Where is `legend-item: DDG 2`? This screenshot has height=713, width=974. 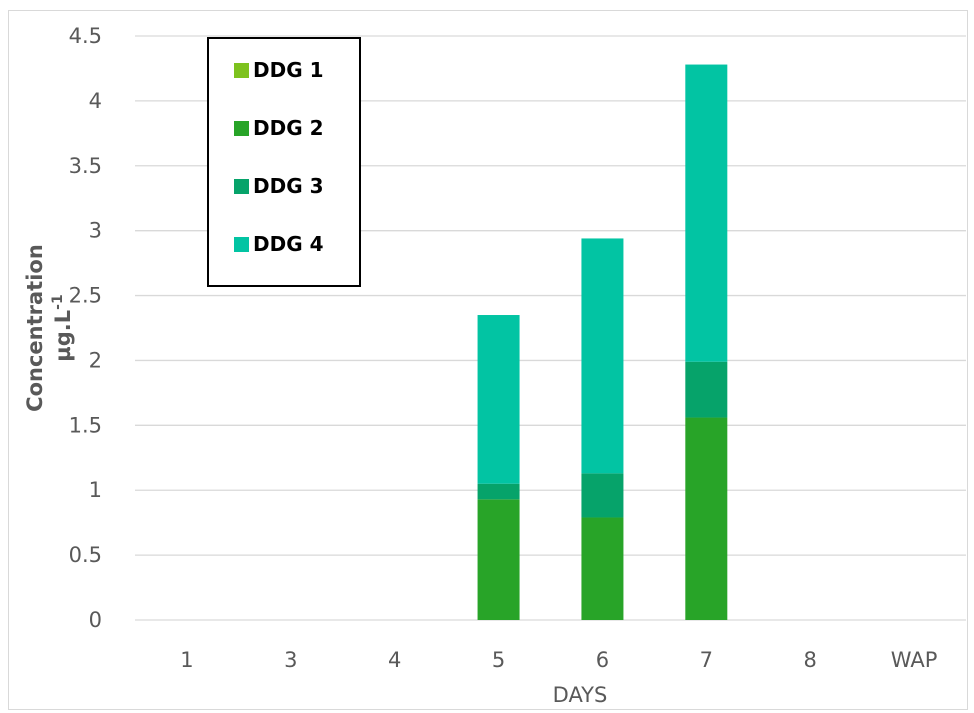 legend-item: DDG 2 is located at coordinates (279, 128).